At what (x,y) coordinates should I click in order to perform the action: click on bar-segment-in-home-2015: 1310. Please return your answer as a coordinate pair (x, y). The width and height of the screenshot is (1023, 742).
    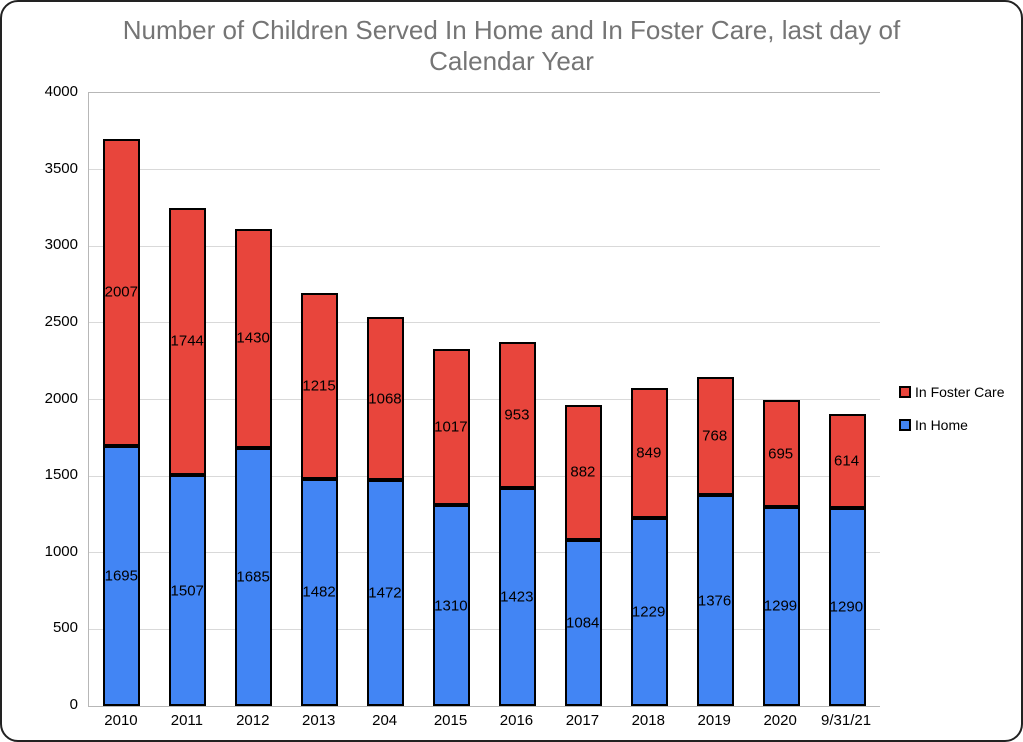
    Looking at the image, I should click on (452, 605).